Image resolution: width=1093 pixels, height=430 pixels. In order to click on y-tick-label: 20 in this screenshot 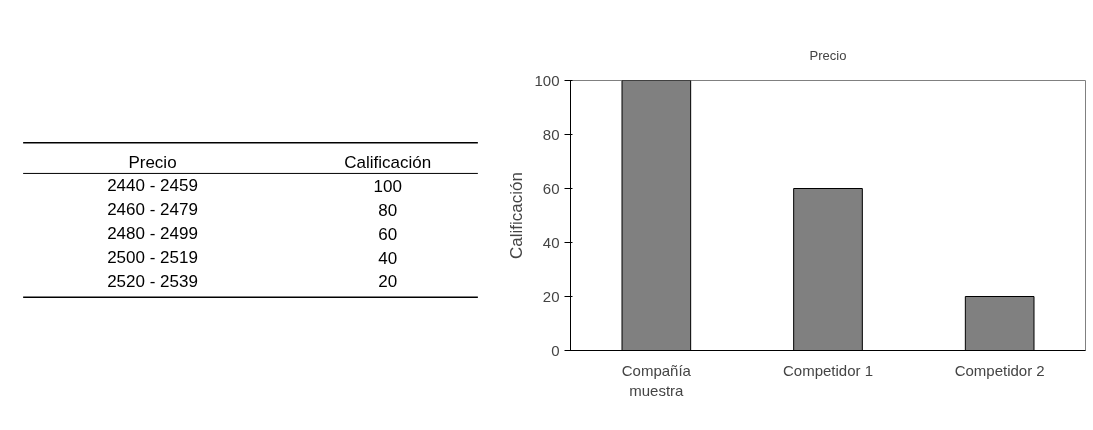, I will do `click(551, 296)`.